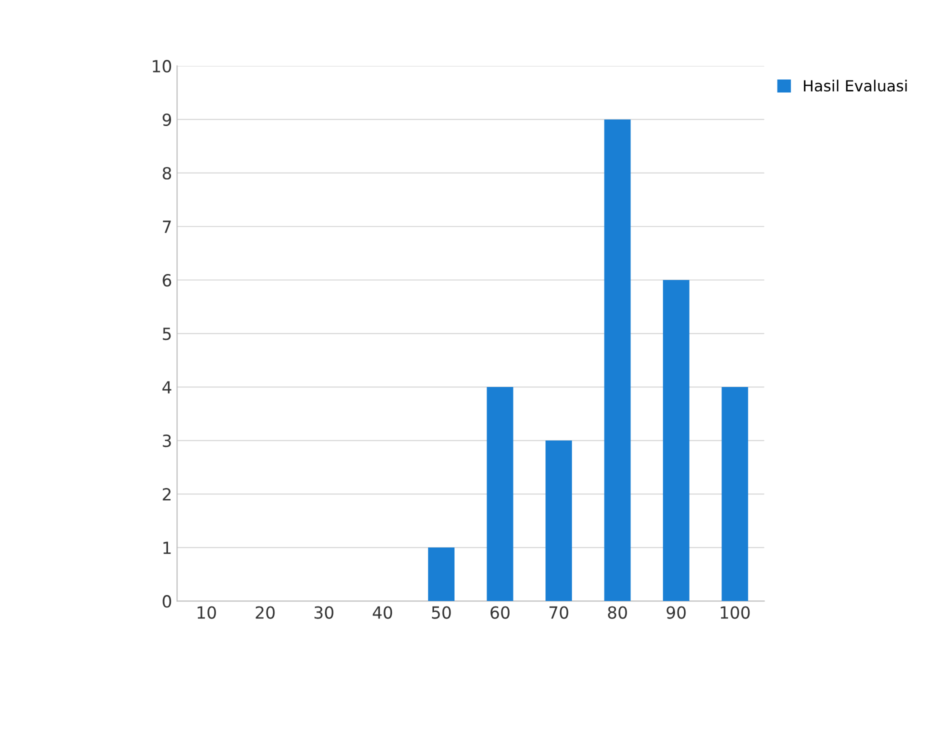 Image resolution: width=932 pixels, height=733 pixels. What do you see at coordinates (166, 494) in the screenshot?
I see `y-tick-label: 2` at bounding box center [166, 494].